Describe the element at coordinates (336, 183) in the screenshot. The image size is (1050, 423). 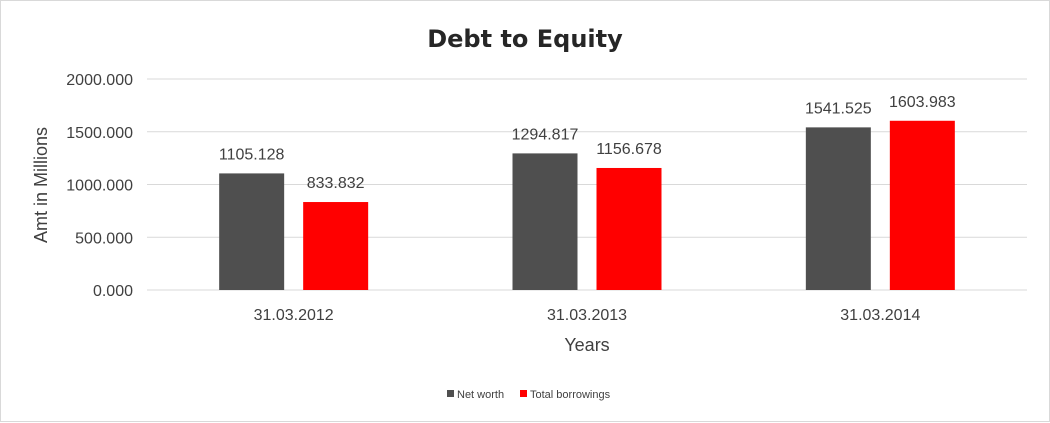
I see `data-label: 833.832` at that location.